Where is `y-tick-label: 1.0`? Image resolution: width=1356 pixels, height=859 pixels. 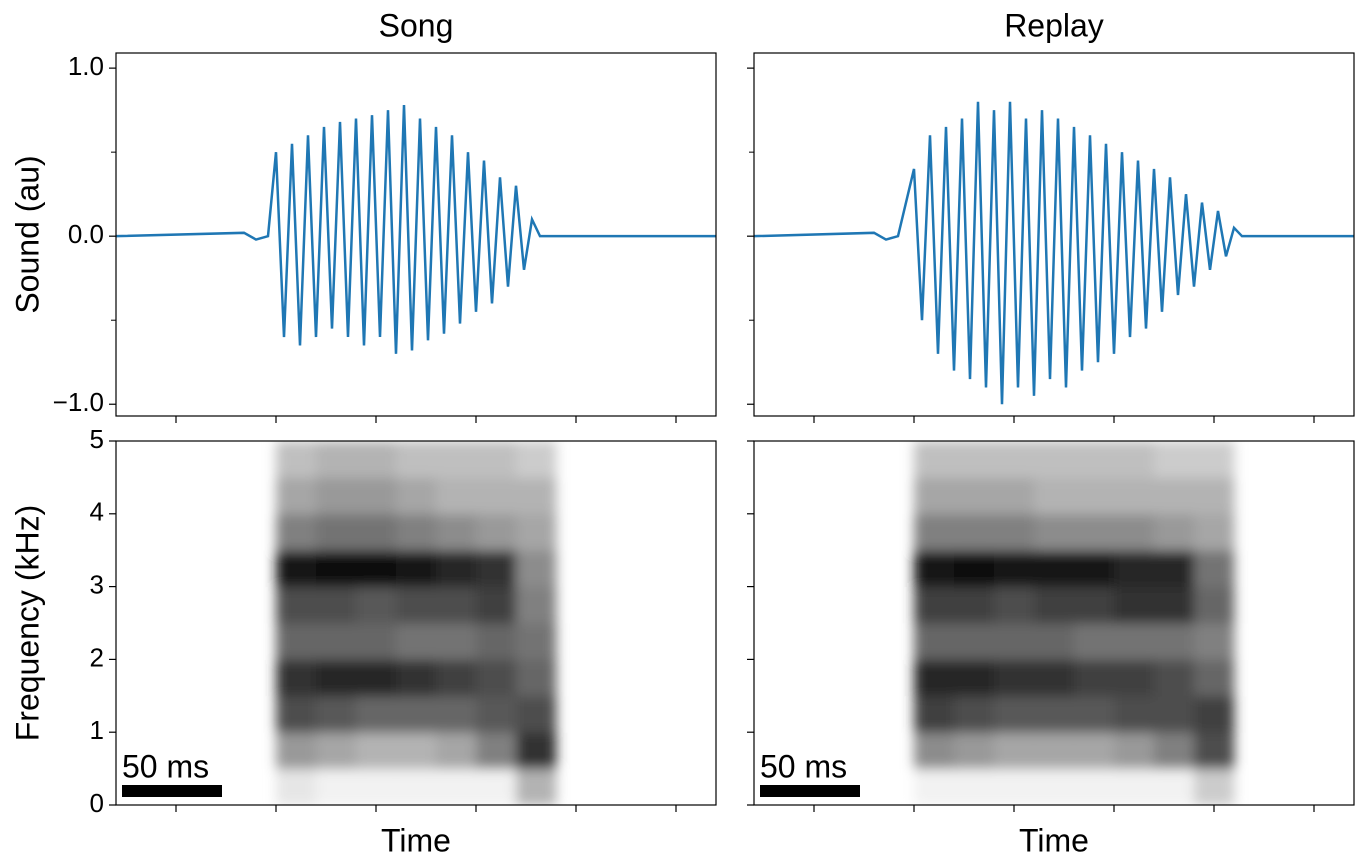 y-tick-label: 1.0 is located at coordinates (86, 66).